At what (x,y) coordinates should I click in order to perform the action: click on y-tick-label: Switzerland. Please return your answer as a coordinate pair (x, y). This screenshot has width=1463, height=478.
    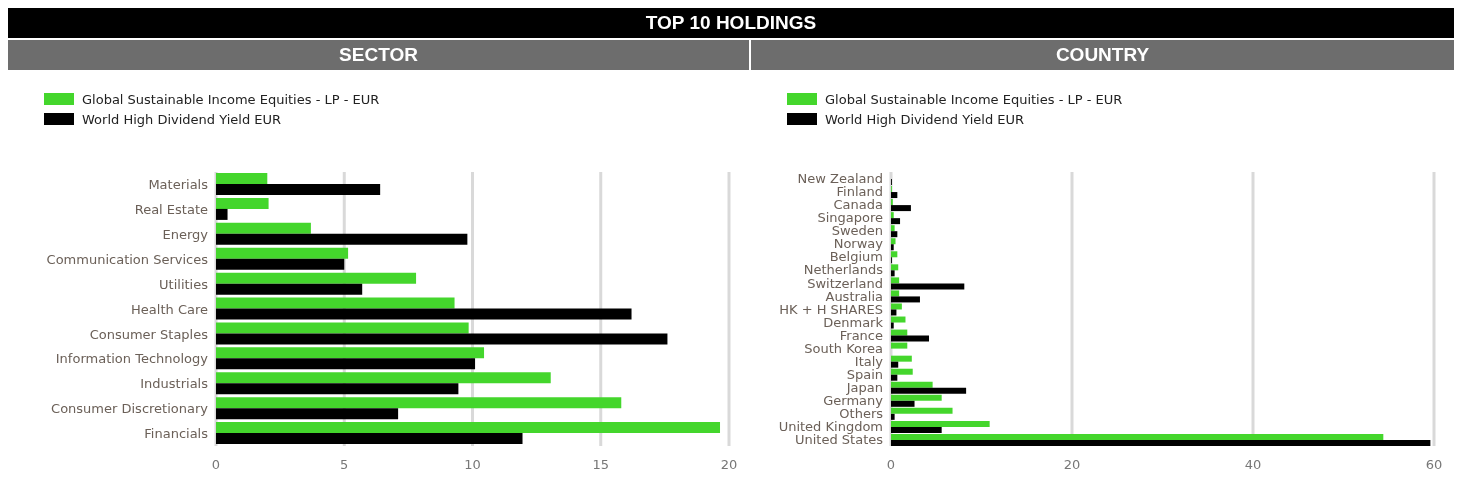
    Looking at the image, I should click on (845, 283).